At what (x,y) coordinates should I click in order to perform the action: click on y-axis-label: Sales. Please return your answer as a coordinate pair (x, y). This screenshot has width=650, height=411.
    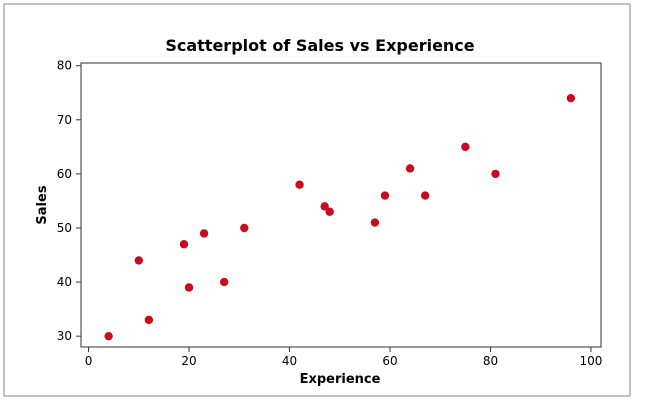
    Looking at the image, I should click on (42, 204).